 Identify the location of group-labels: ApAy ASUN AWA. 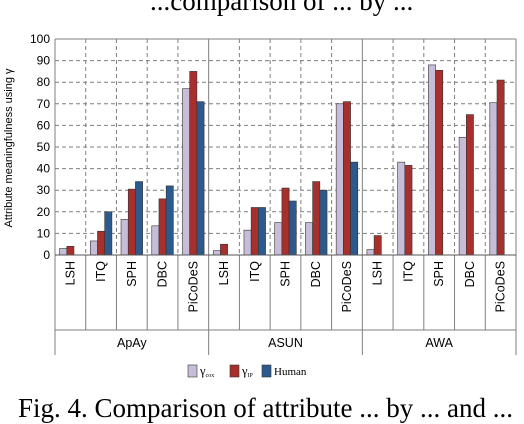
(285, 343).